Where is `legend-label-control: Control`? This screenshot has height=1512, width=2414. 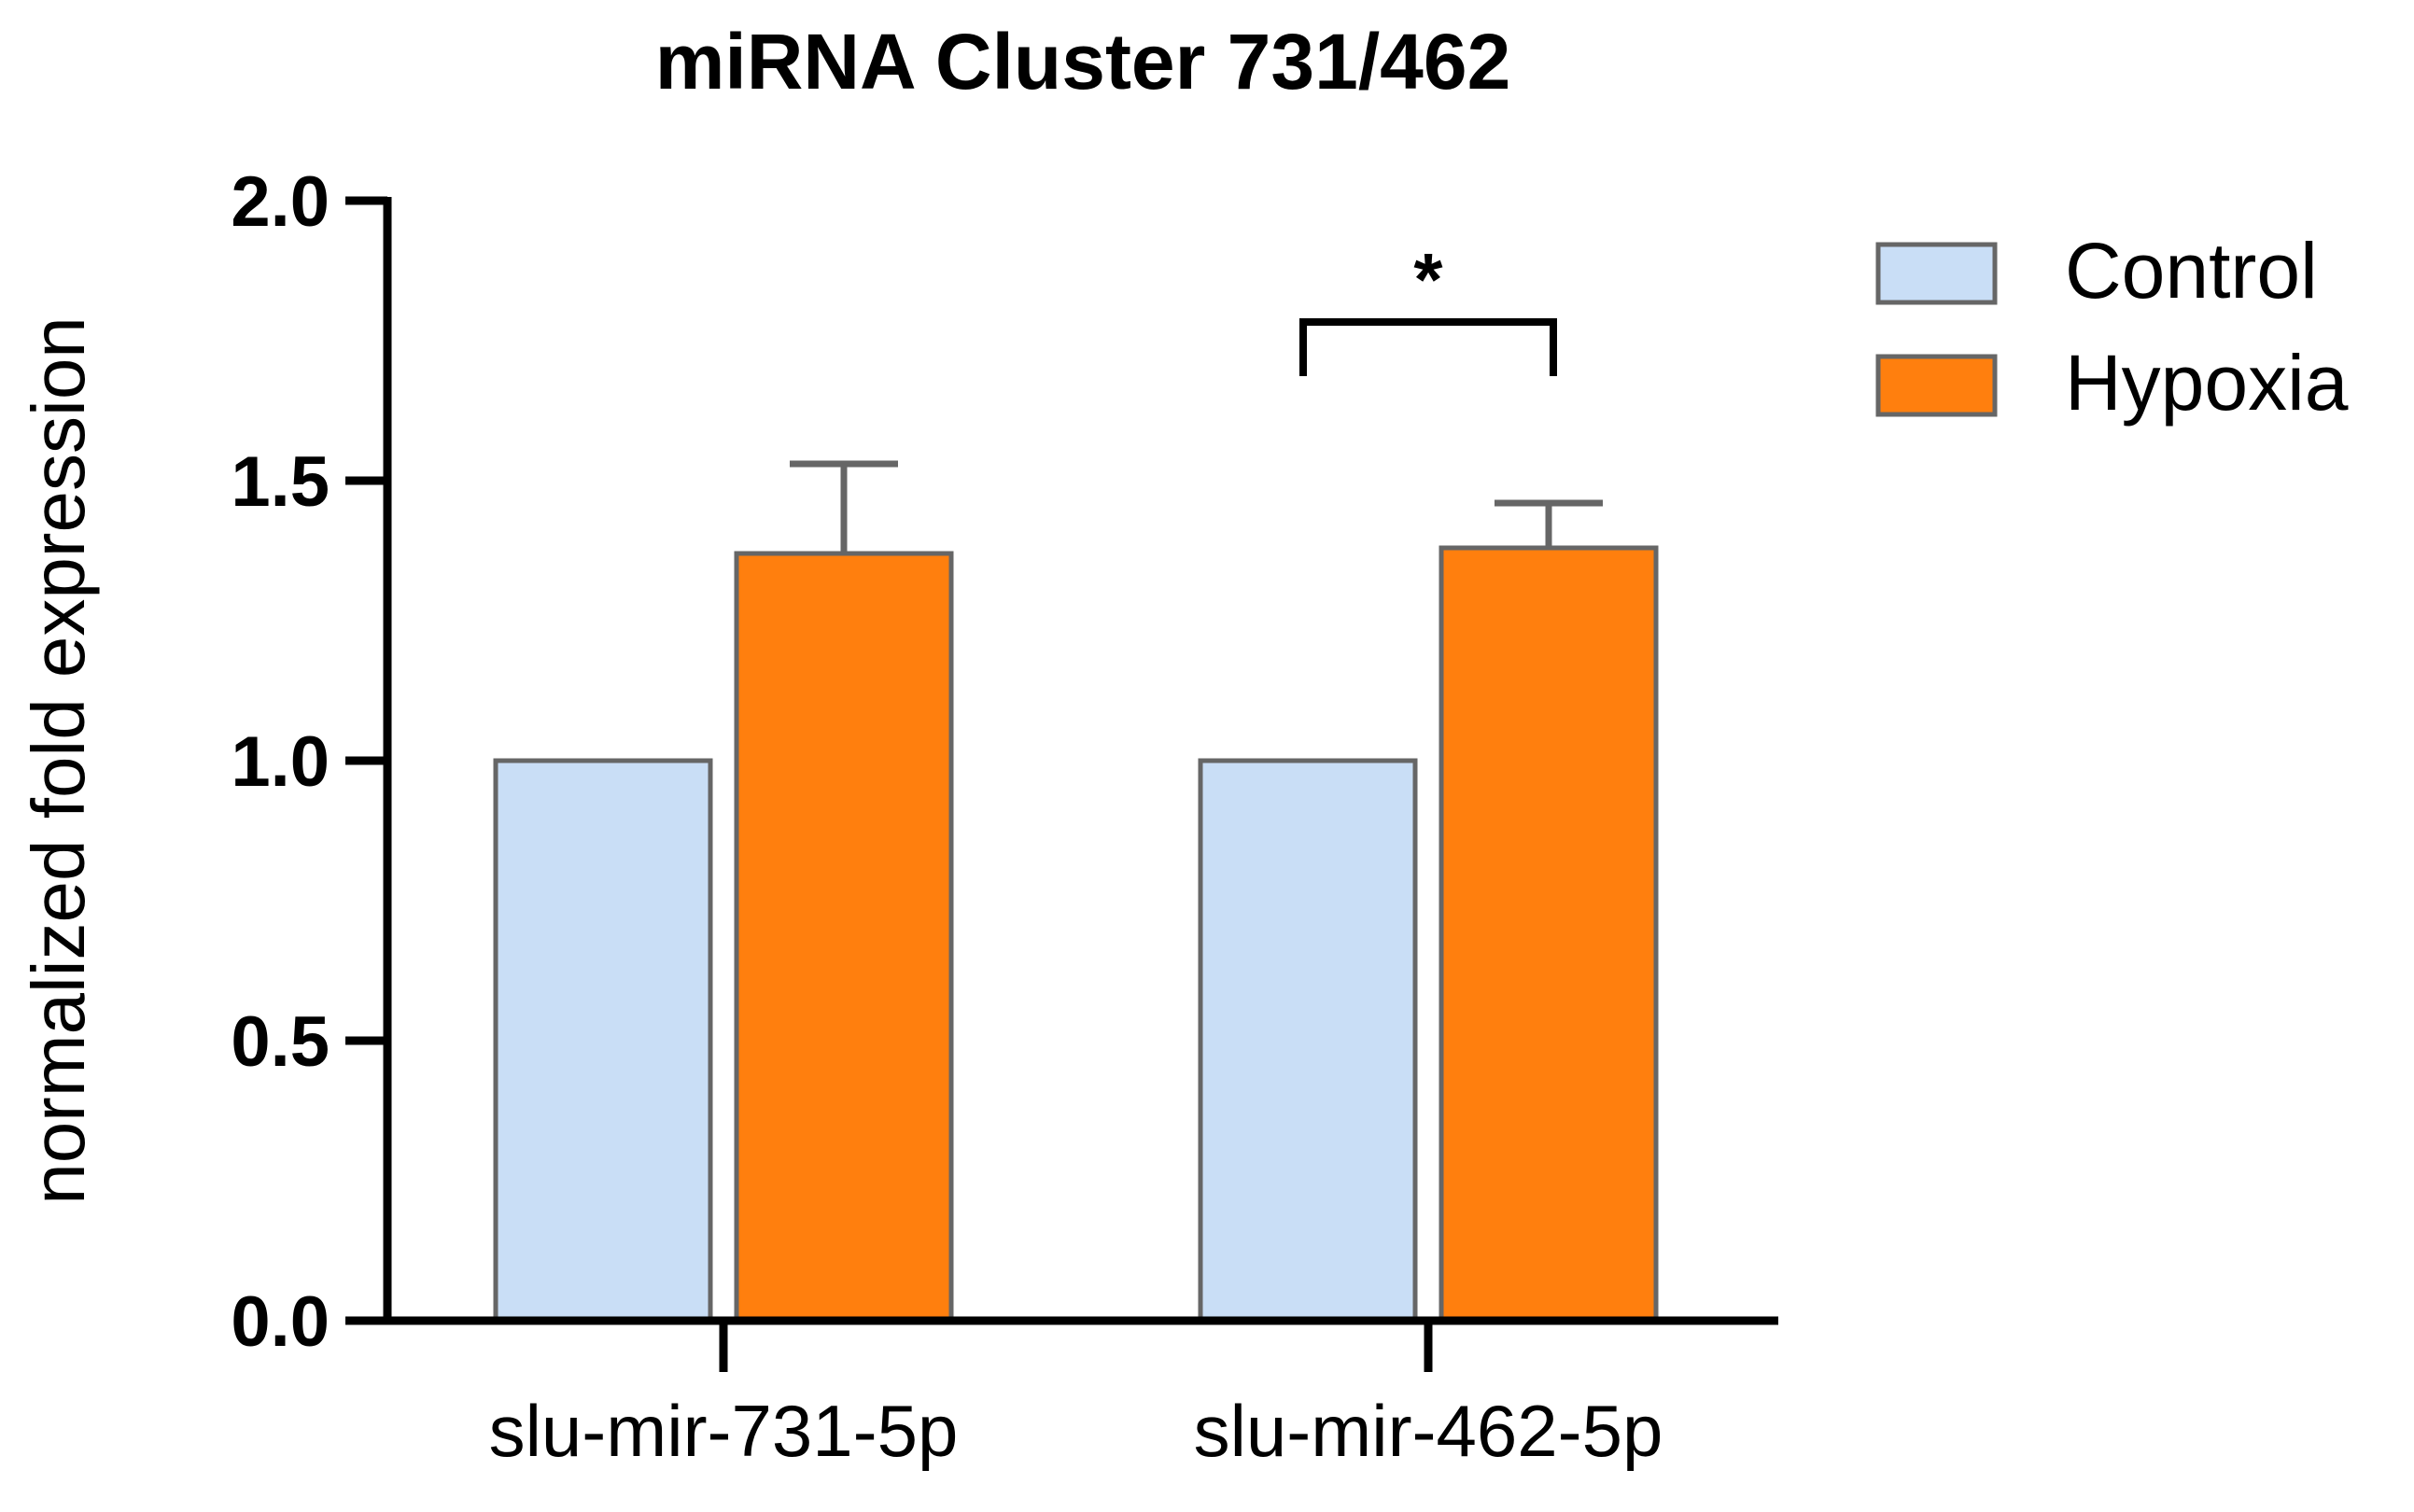 legend-label-control: Control is located at coordinates (2191, 271).